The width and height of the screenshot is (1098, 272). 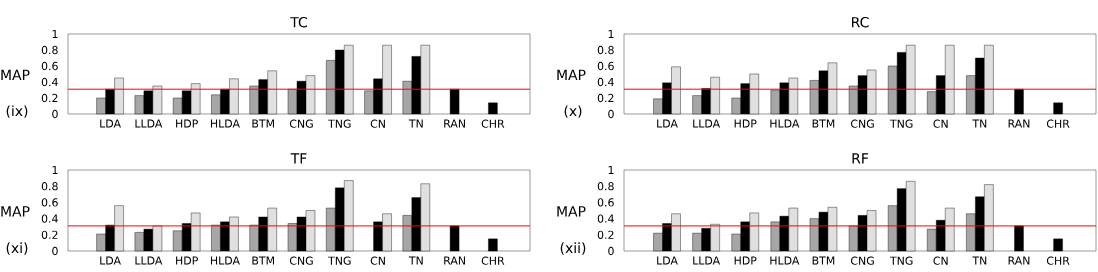 I want to click on text: (x), so click(x=573, y=111).